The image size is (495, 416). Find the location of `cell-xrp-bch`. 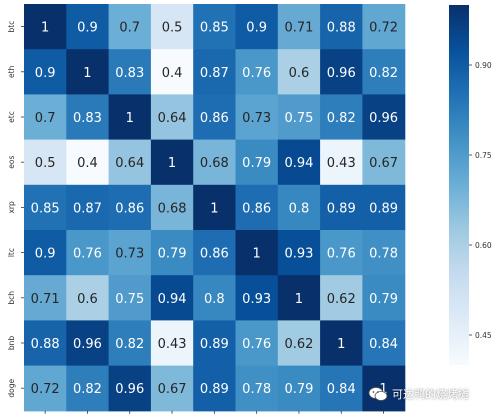

cell-xrp-bch is located at coordinates (299, 207).